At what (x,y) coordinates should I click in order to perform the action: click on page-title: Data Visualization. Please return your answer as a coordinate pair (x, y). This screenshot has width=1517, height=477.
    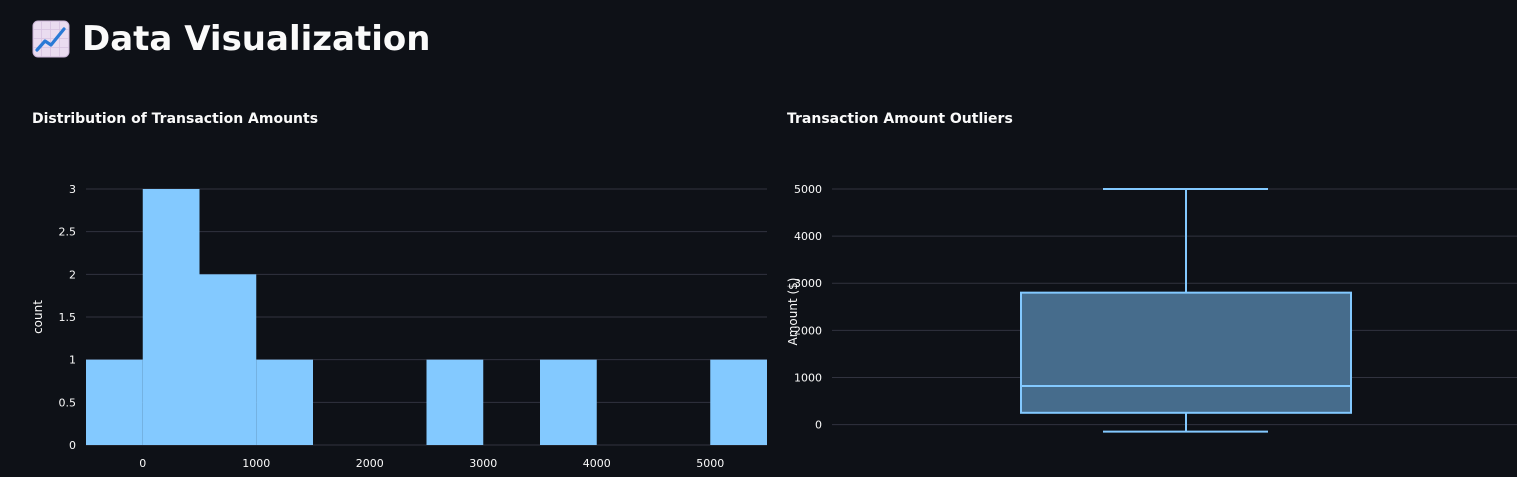
    Looking at the image, I should click on (231, 39).